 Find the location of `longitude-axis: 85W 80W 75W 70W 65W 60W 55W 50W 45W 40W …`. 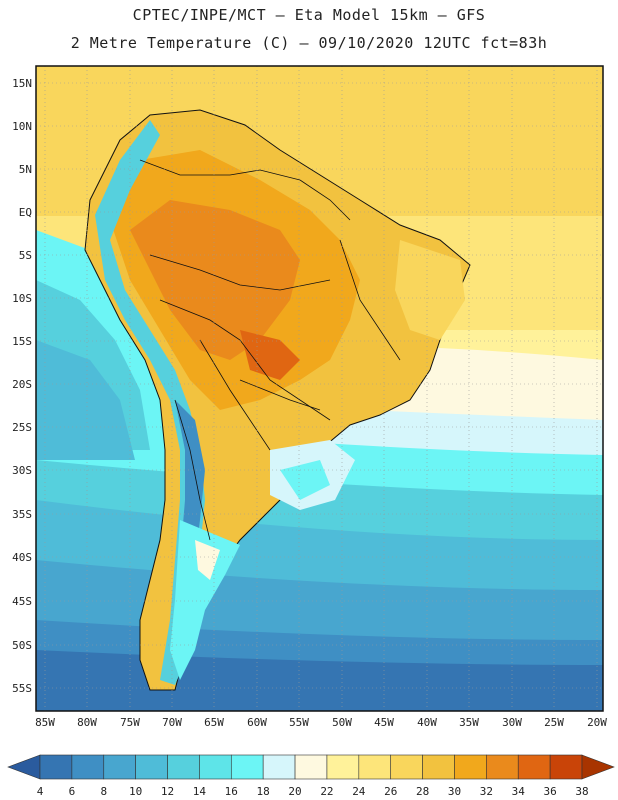

longitude-axis: 85W 80W 75W 70W 65W 60W 55W 50W 45W 40W … is located at coordinates (321, 722).